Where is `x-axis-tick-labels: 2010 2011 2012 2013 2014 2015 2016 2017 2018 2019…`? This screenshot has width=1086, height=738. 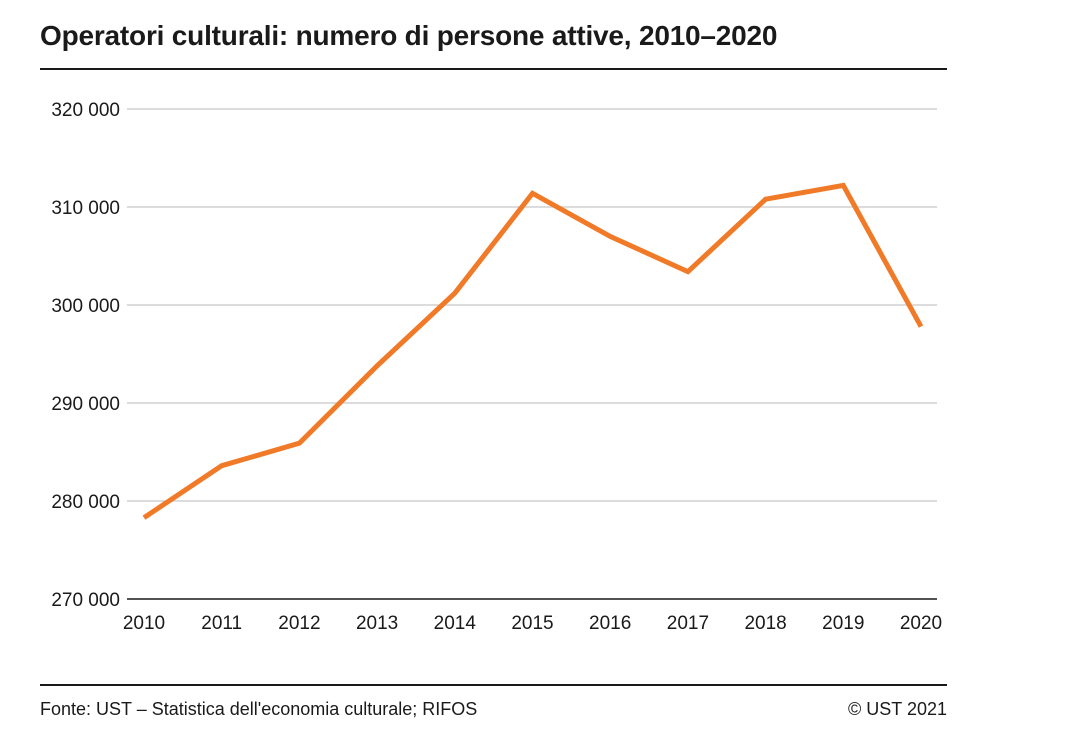 x-axis-tick-labels: 2010 2011 2012 2013 2014 2015 2016 2017 2018 2019… is located at coordinates (532, 623).